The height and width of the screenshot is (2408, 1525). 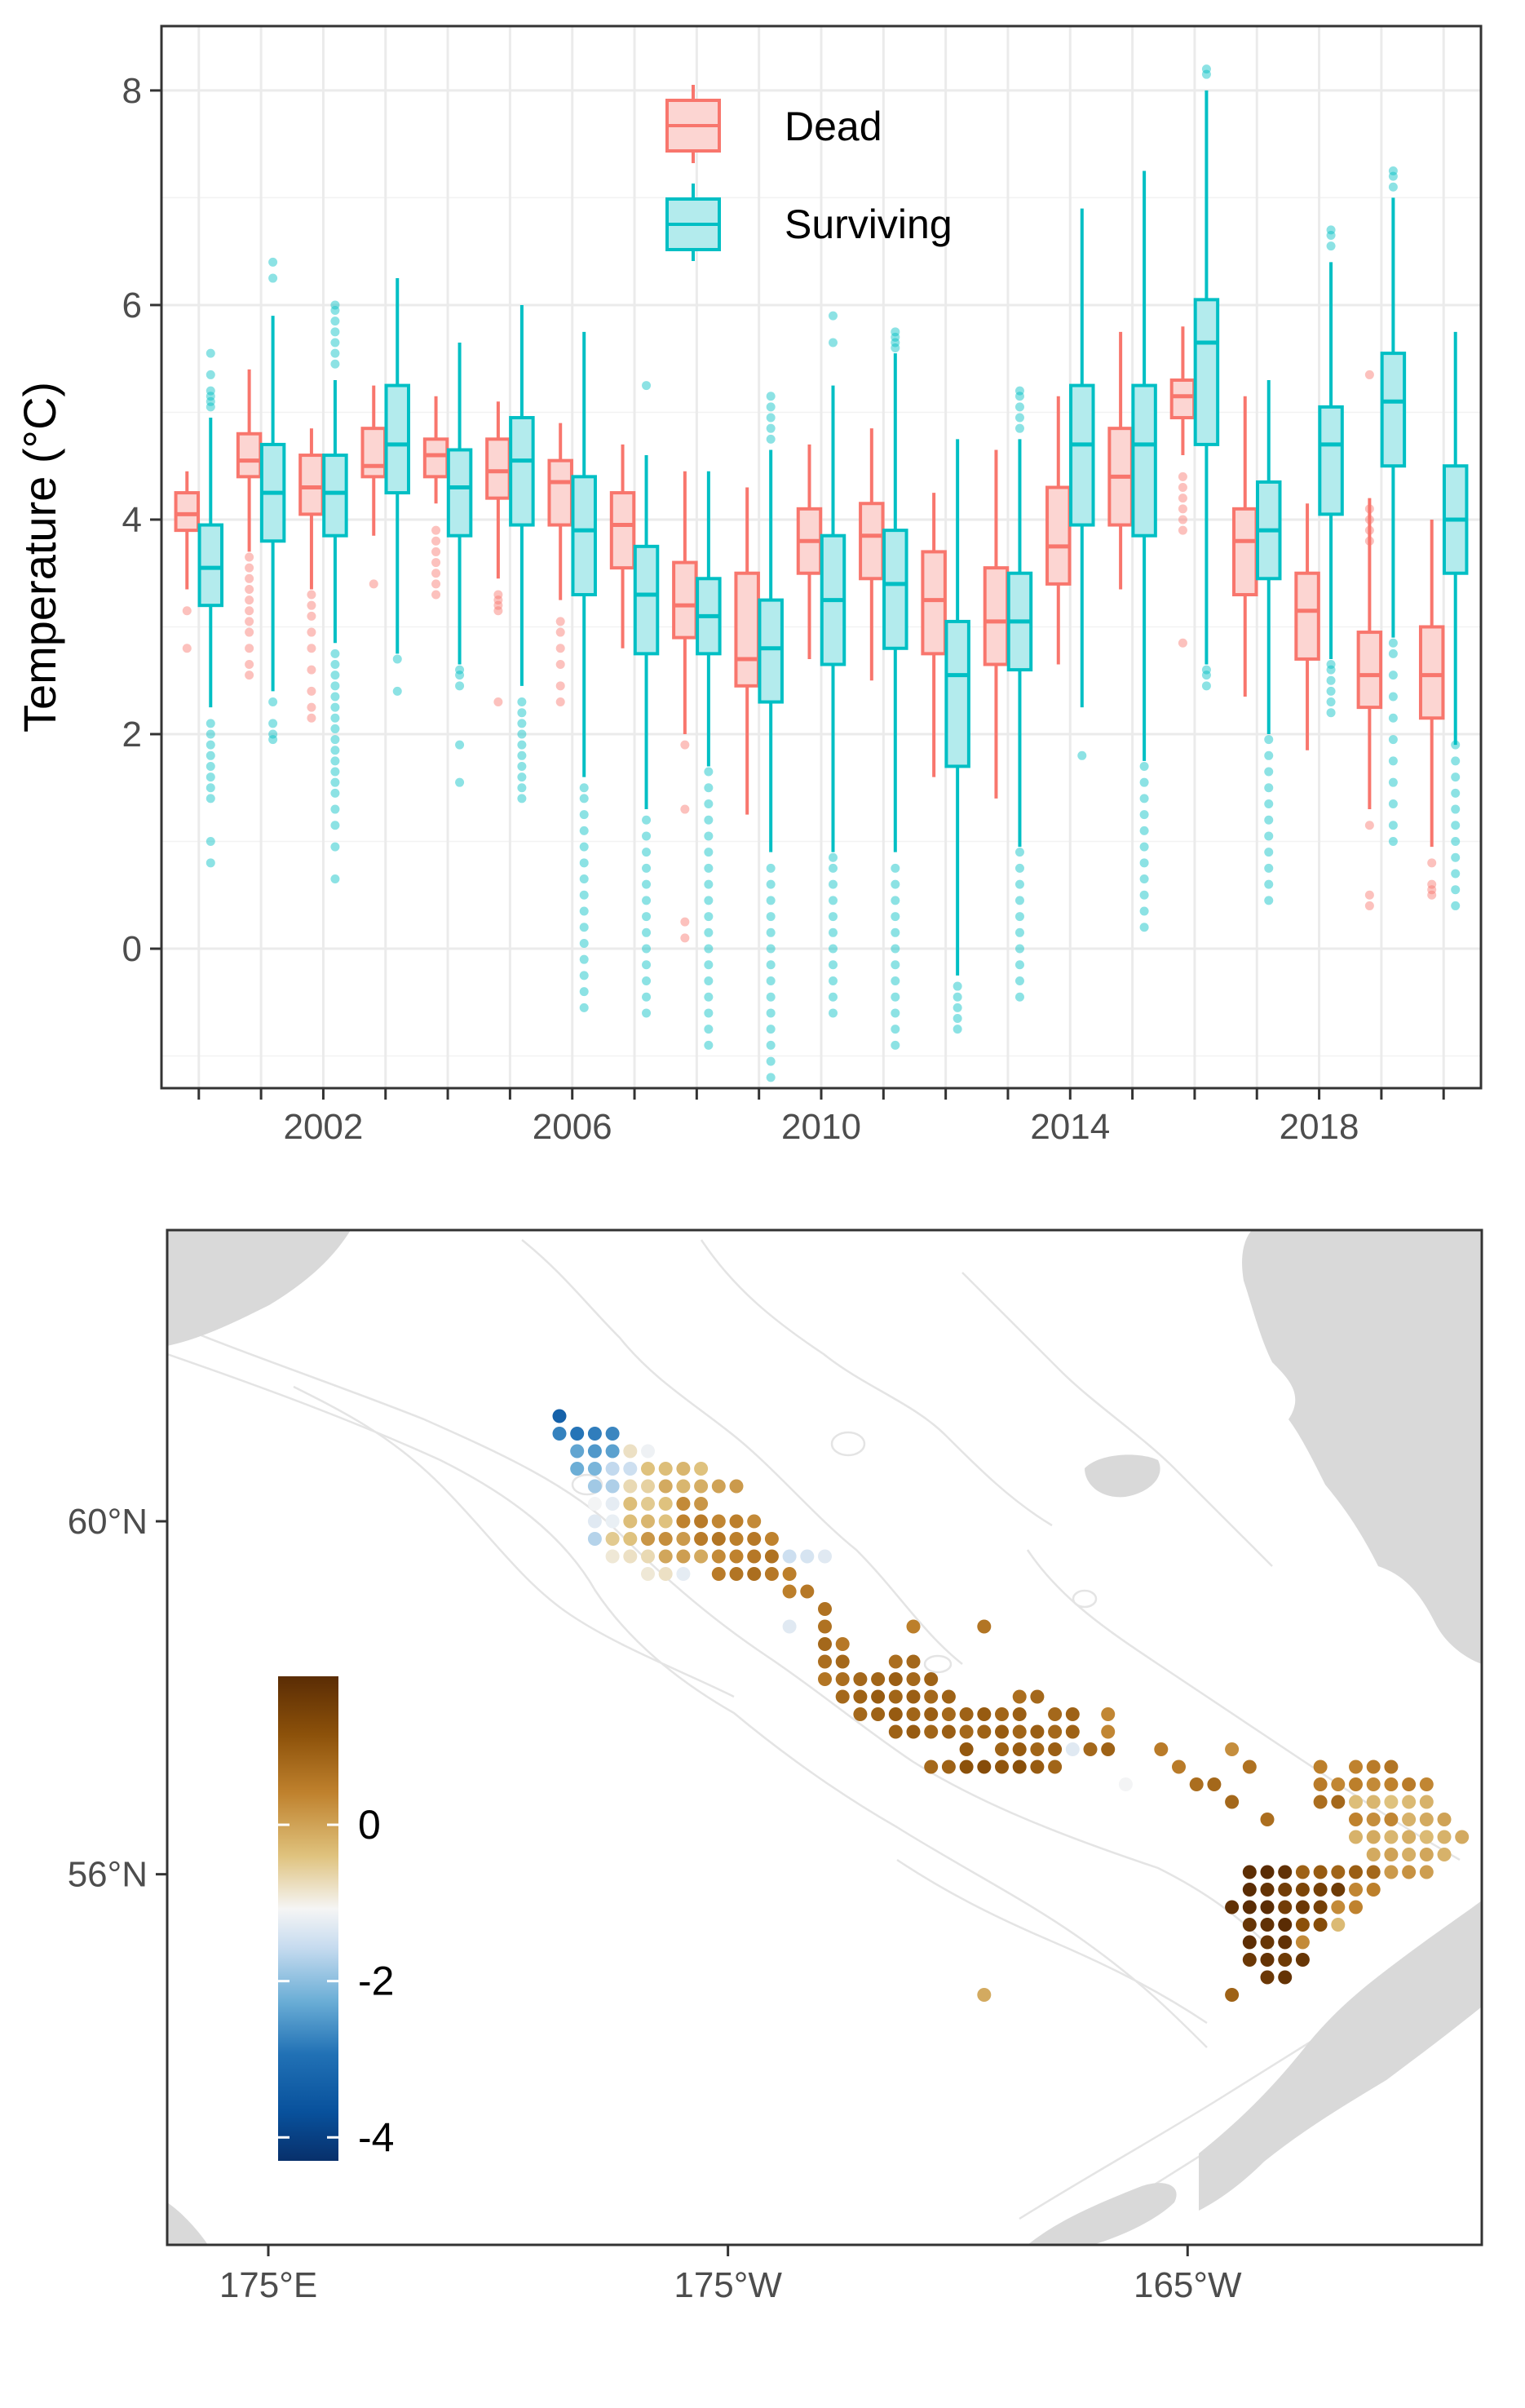 What do you see at coordinates (1320, 1127) in the screenshot?
I see `x-tick-label: 2018` at bounding box center [1320, 1127].